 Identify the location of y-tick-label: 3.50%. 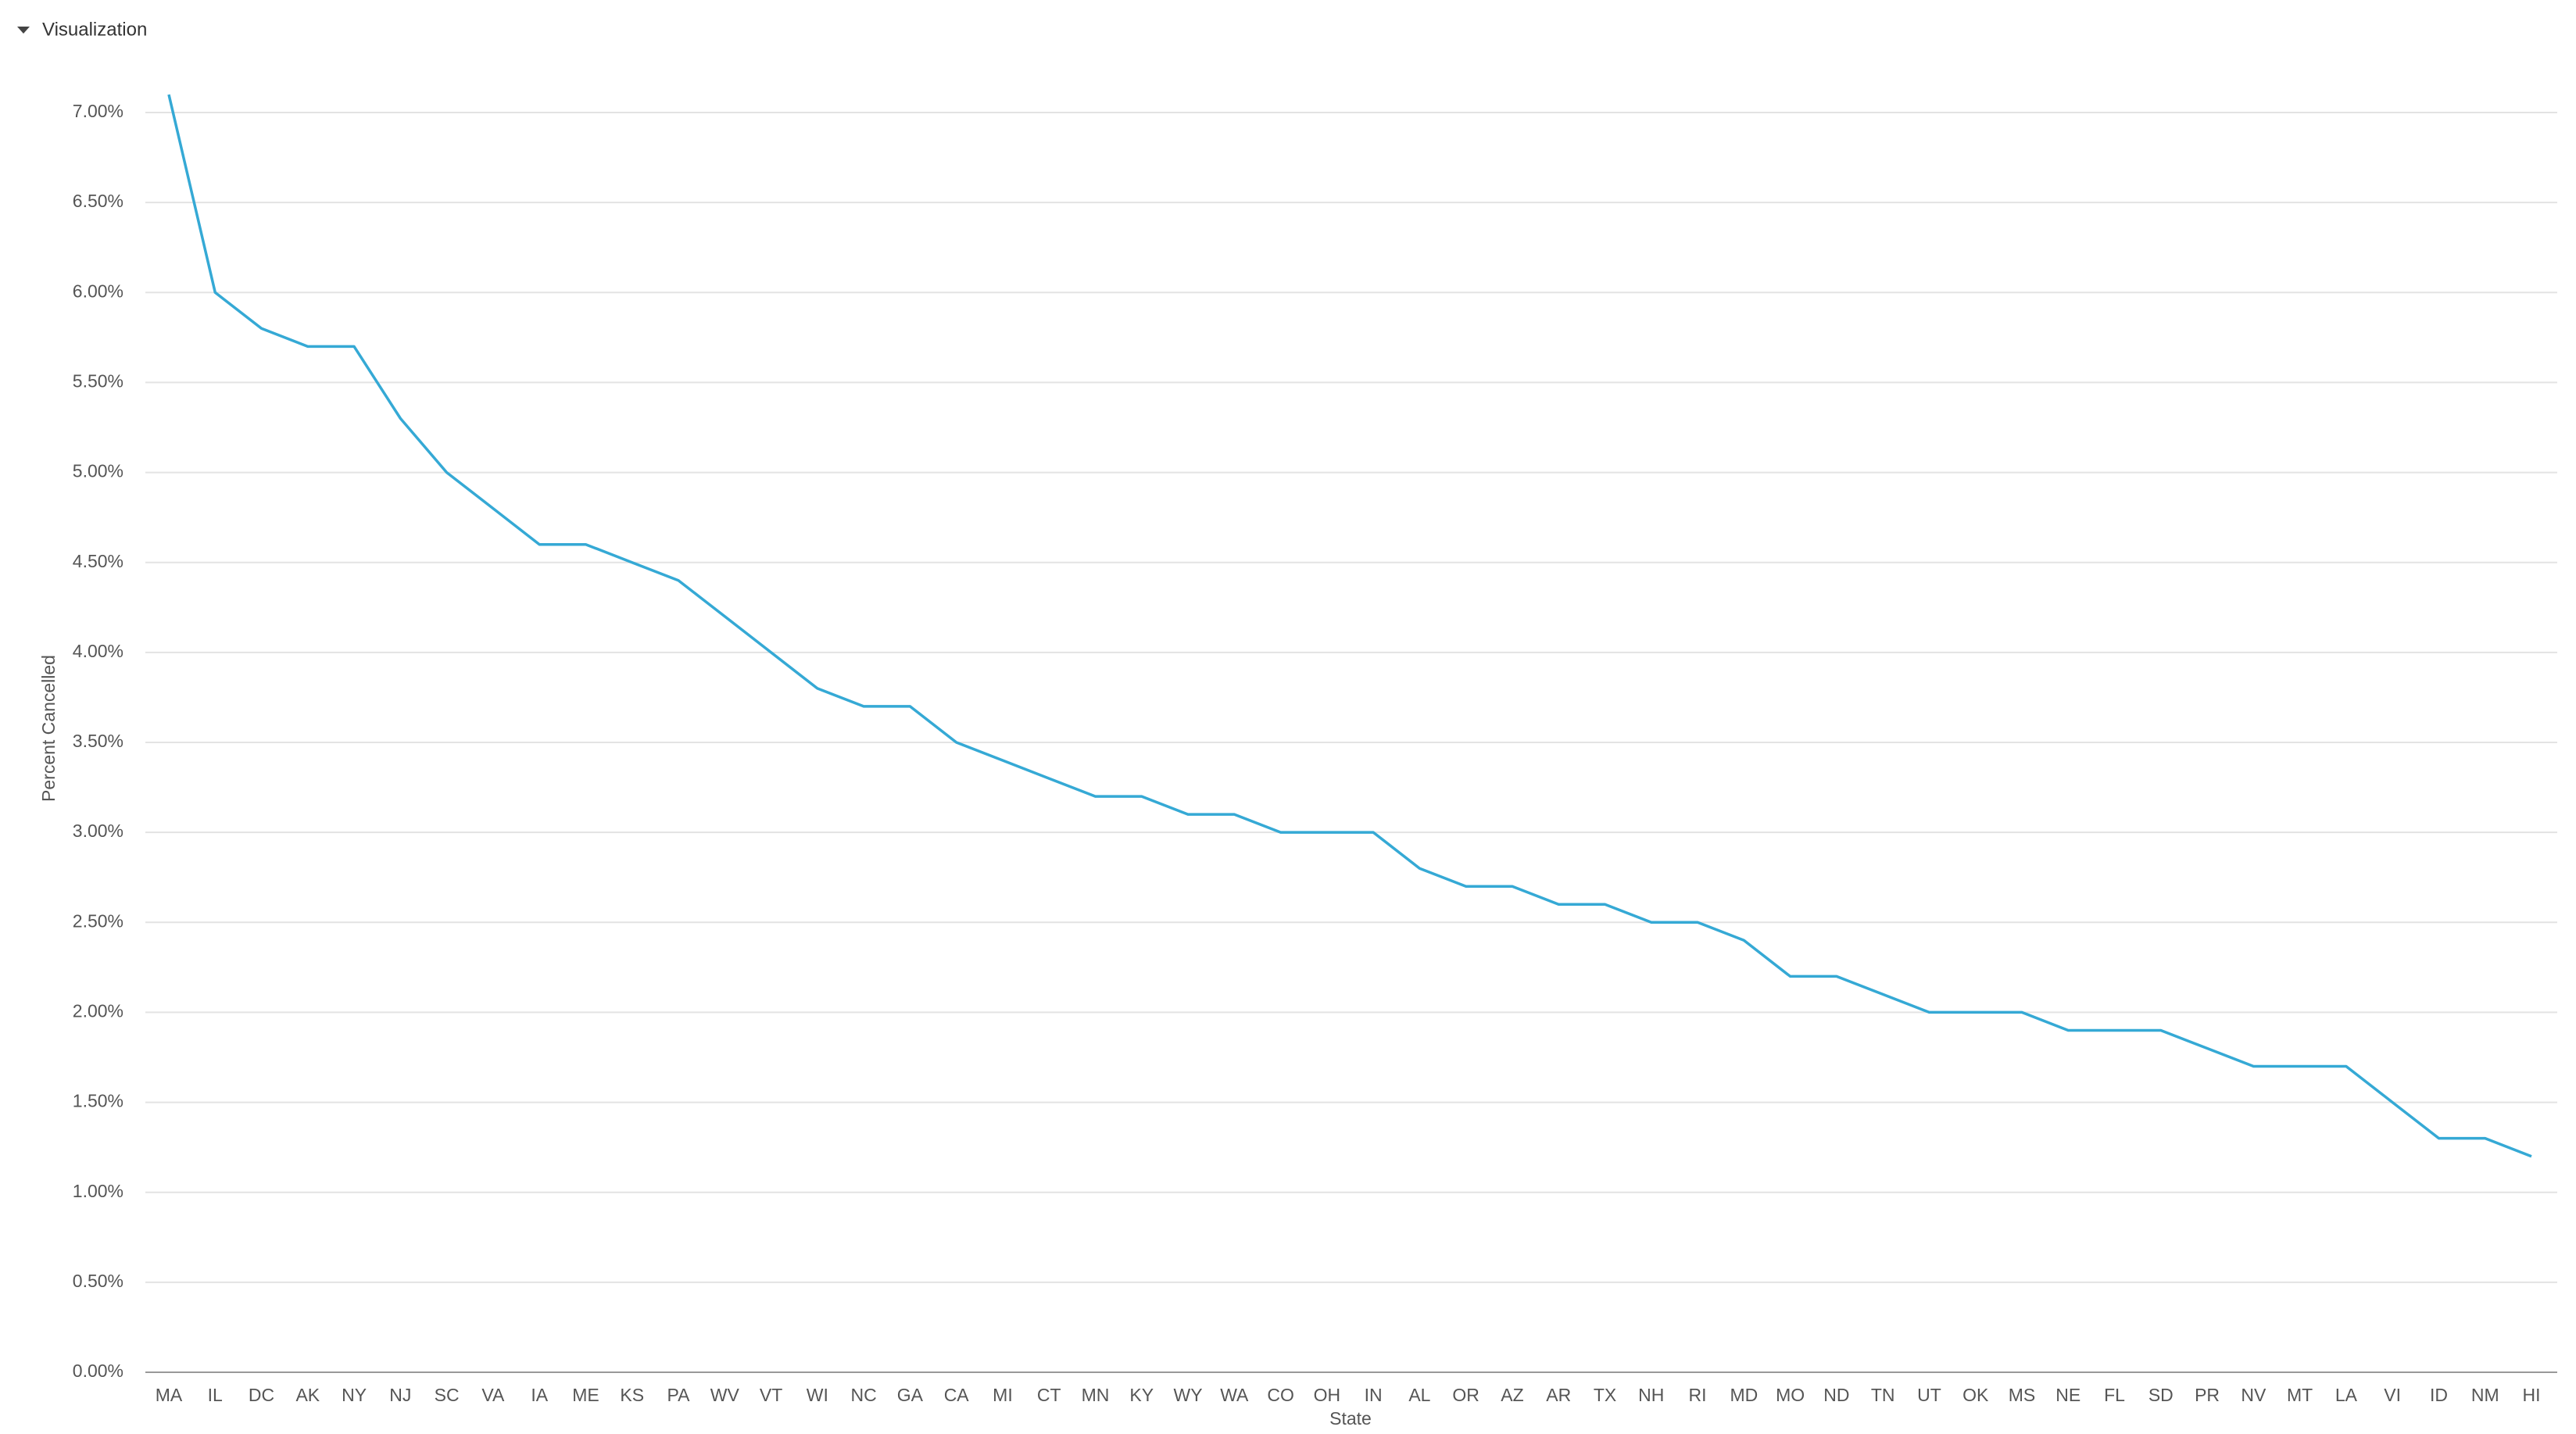
(98, 741).